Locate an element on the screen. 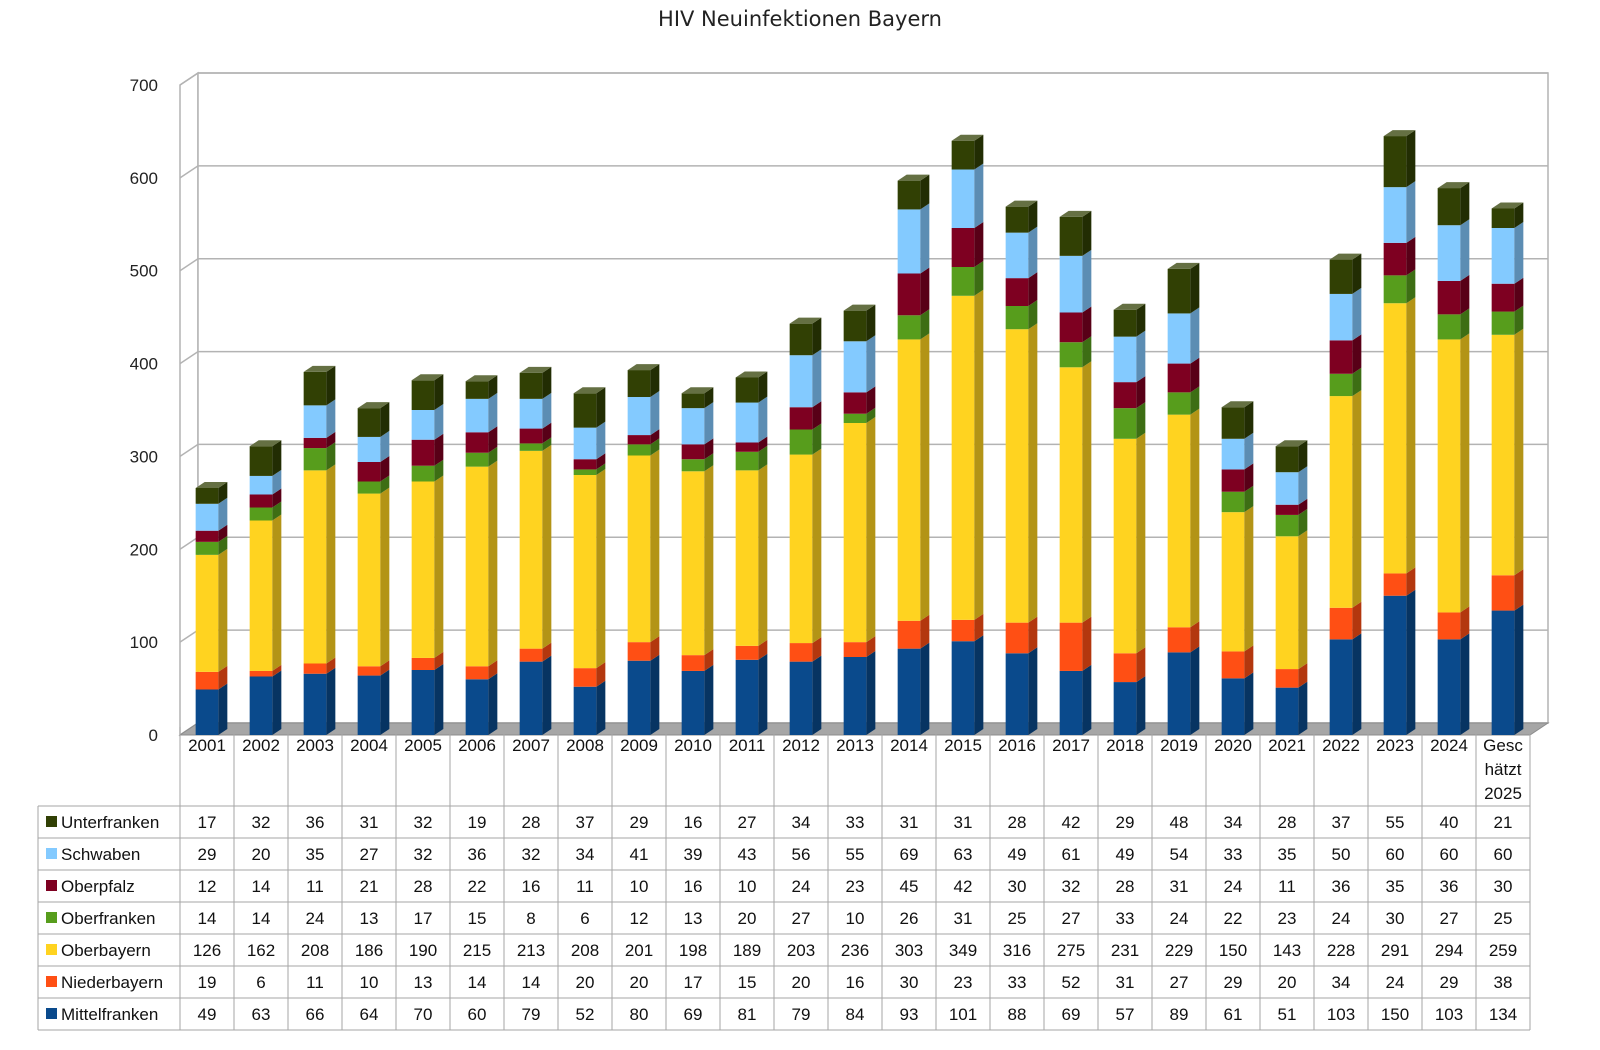 The image size is (1600, 1050). data-label: 37 is located at coordinates (1341, 822).